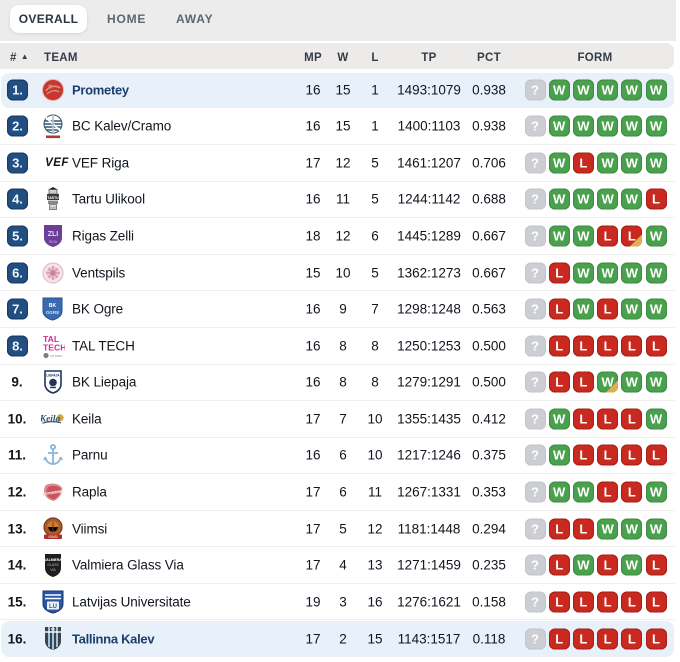  I want to click on svg-text: OGRE, so click(53, 312).